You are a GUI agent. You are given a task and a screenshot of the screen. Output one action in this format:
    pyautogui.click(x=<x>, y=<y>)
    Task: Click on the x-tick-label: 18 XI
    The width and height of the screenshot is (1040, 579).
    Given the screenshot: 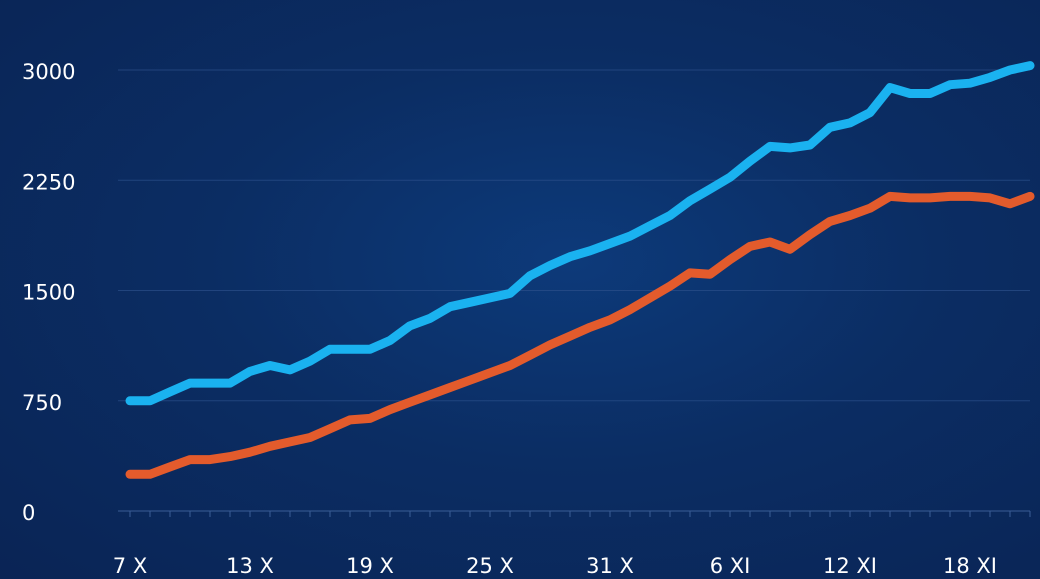 What is the action you would take?
    pyautogui.click(x=970, y=566)
    